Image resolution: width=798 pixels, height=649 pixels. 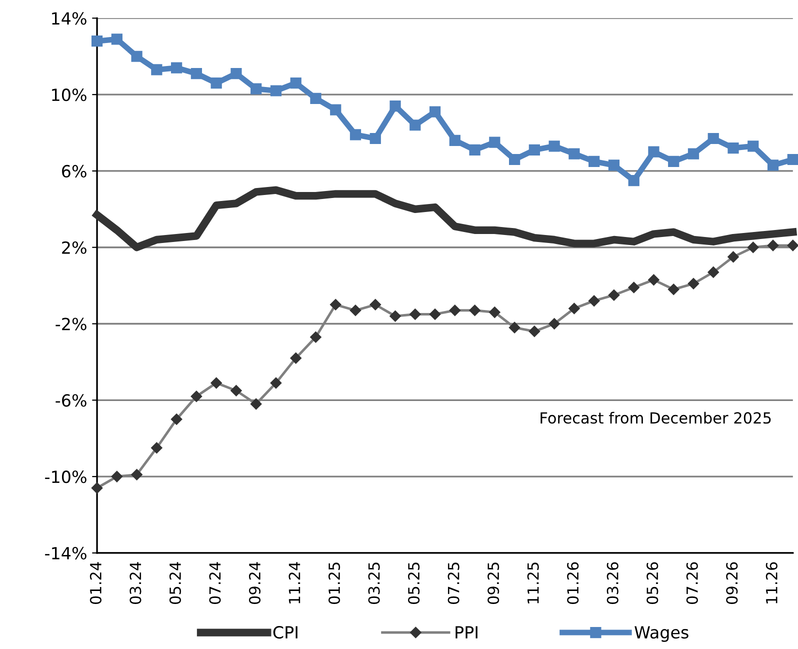 I want to click on y-tick-label: -6%, so click(x=71, y=400).